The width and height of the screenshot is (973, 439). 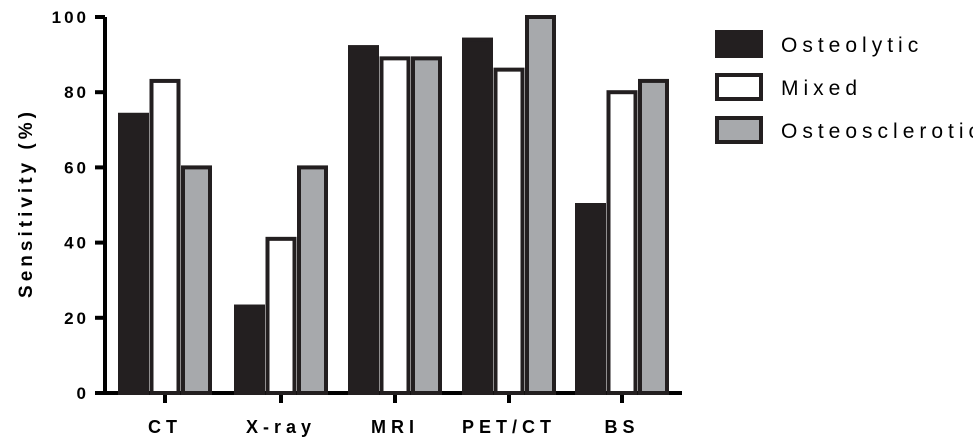 What do you see at coordinates (196, 280) in the screenshot?
I see `bar-osteosclerotic-ct` at bounding box center [196, 280].